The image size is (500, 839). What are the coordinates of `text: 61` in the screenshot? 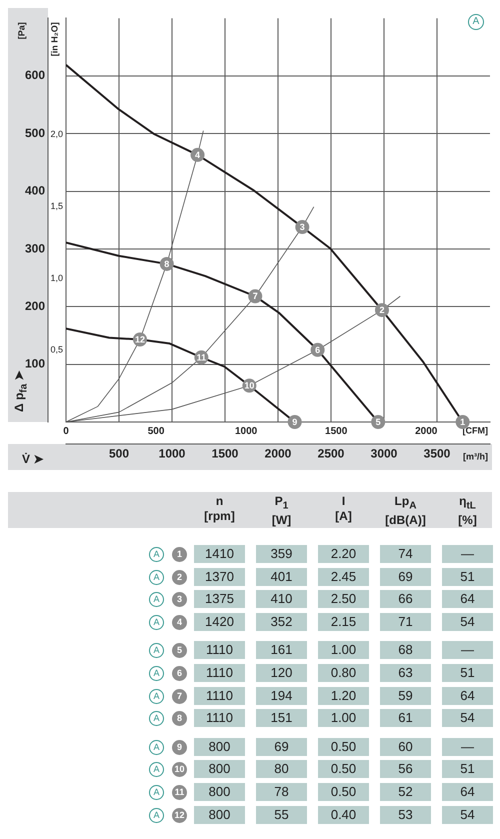 It's located at (405, 718).